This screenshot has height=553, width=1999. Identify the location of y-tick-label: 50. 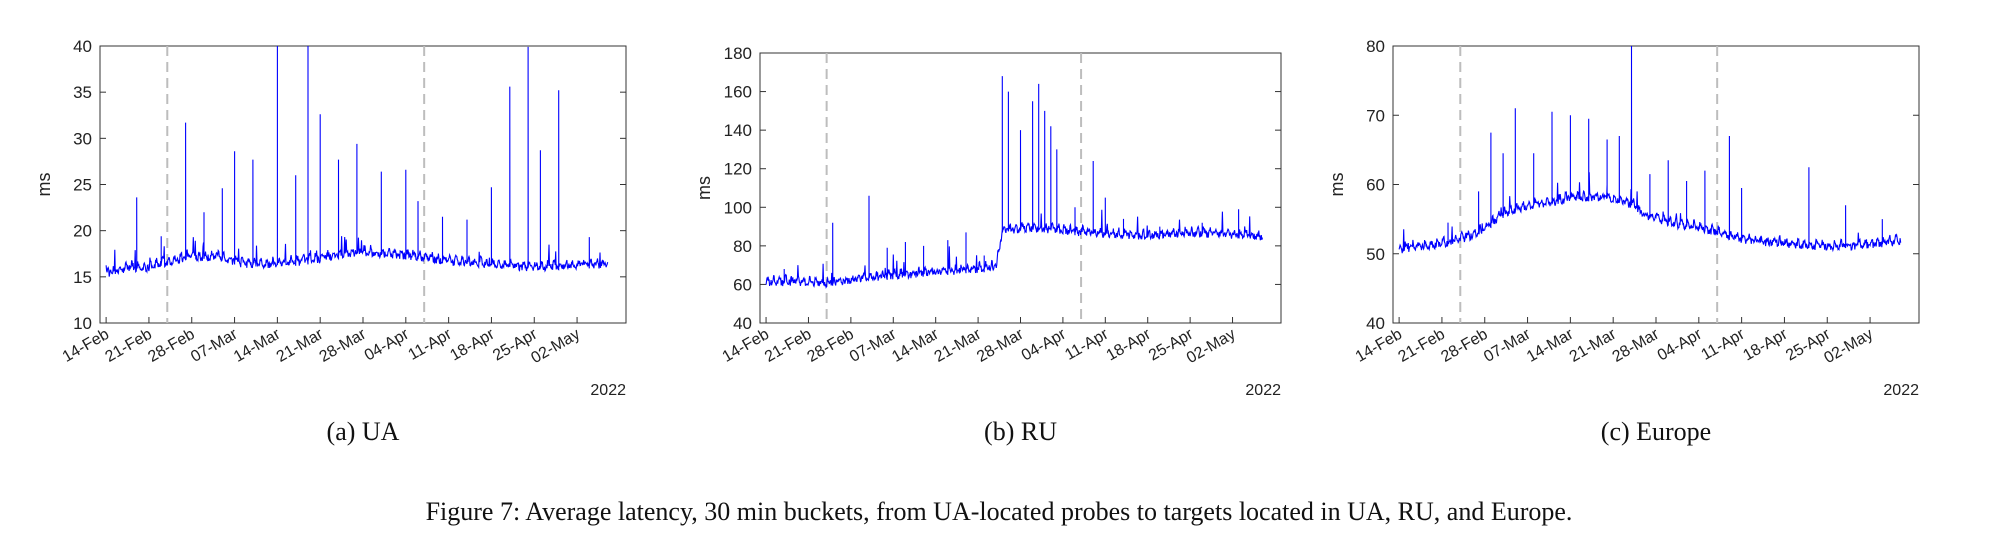
(1375, 254).